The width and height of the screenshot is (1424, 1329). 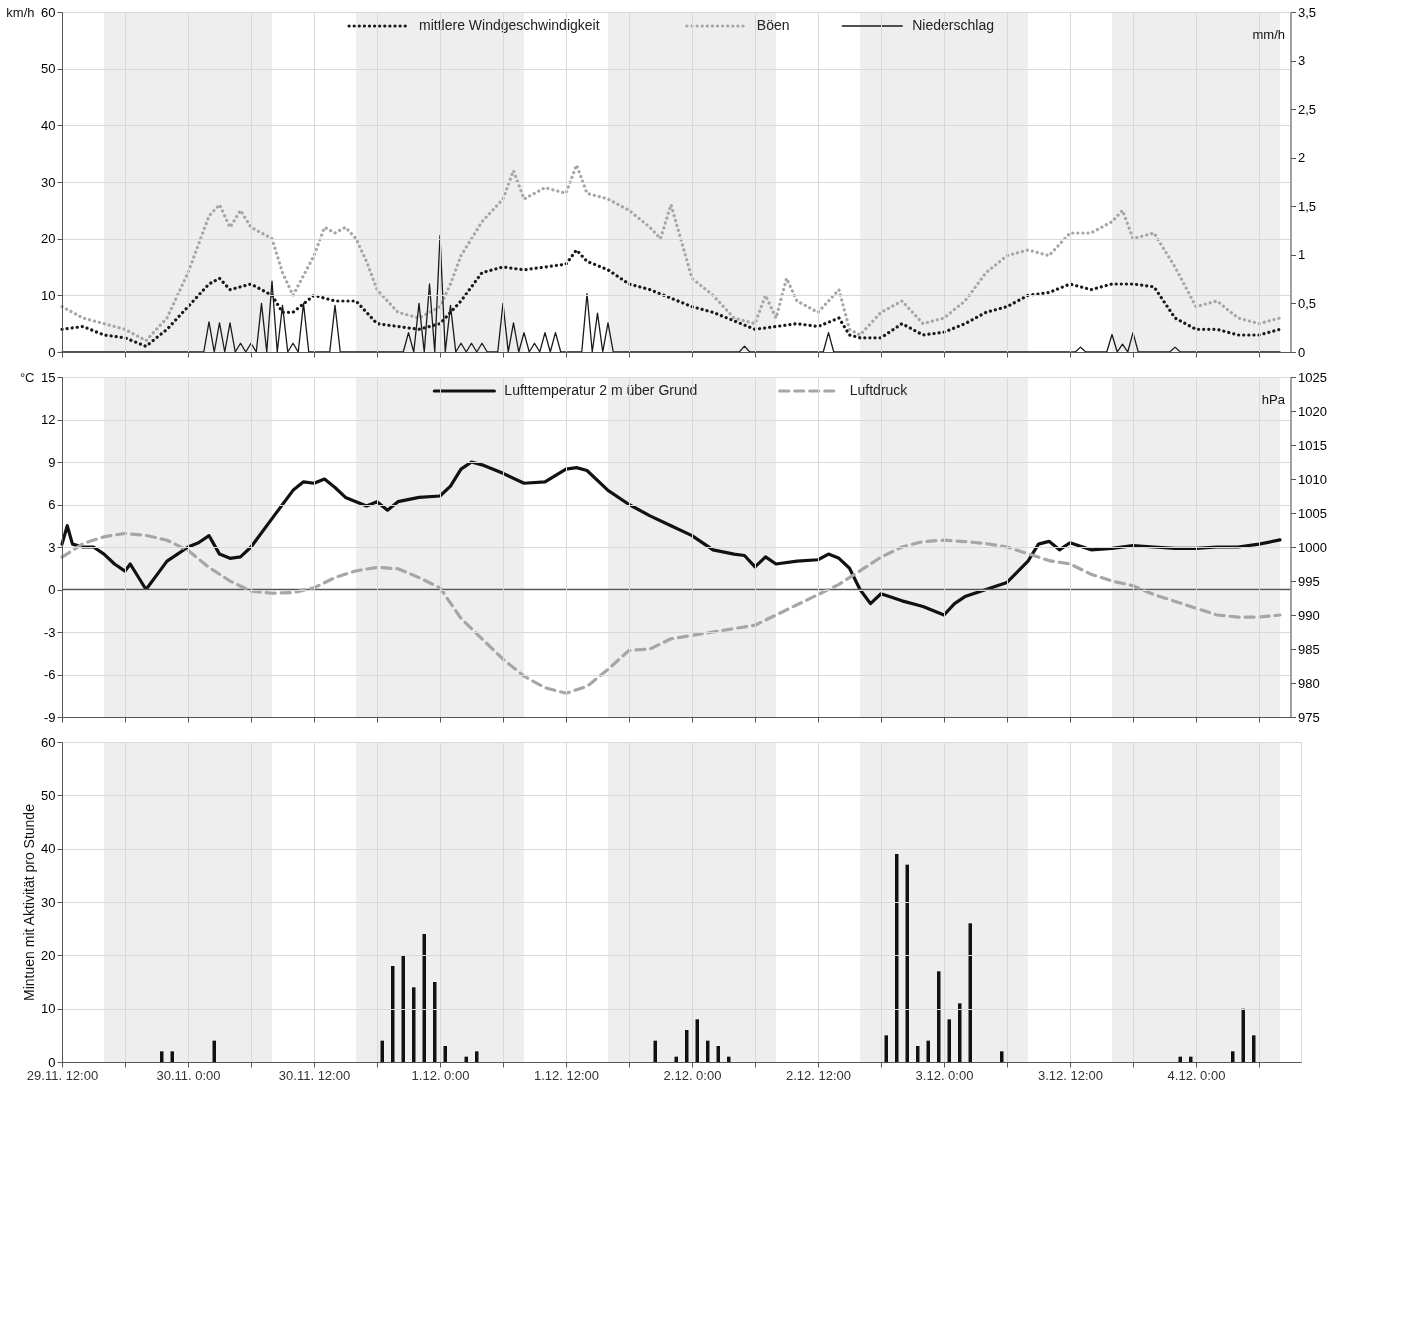 I want to click on y2-tick-label: 2, so click(x=1302, y=158).